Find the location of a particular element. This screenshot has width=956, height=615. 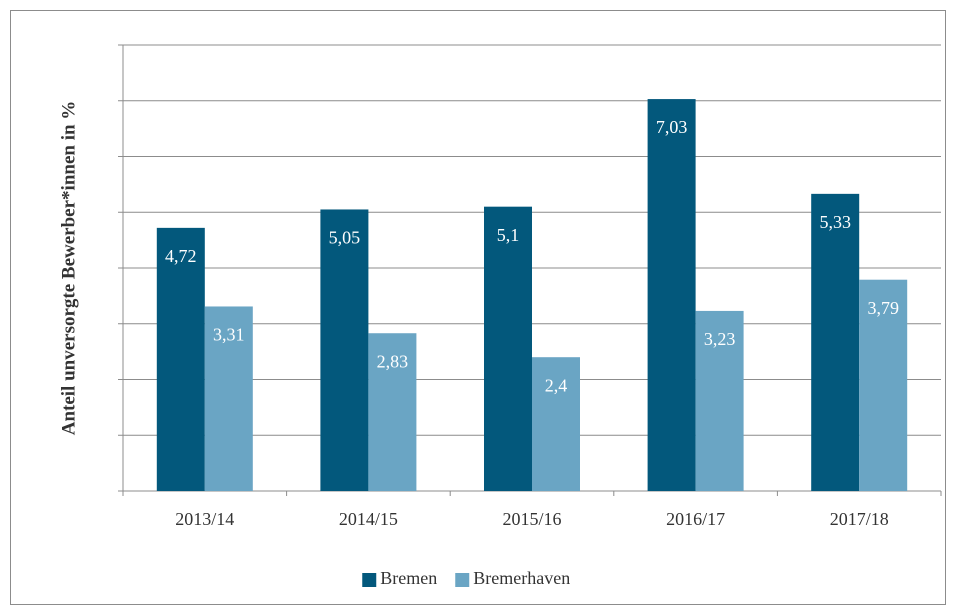

x-tick-label: 2016/17 is located at coordinates (695, 519).